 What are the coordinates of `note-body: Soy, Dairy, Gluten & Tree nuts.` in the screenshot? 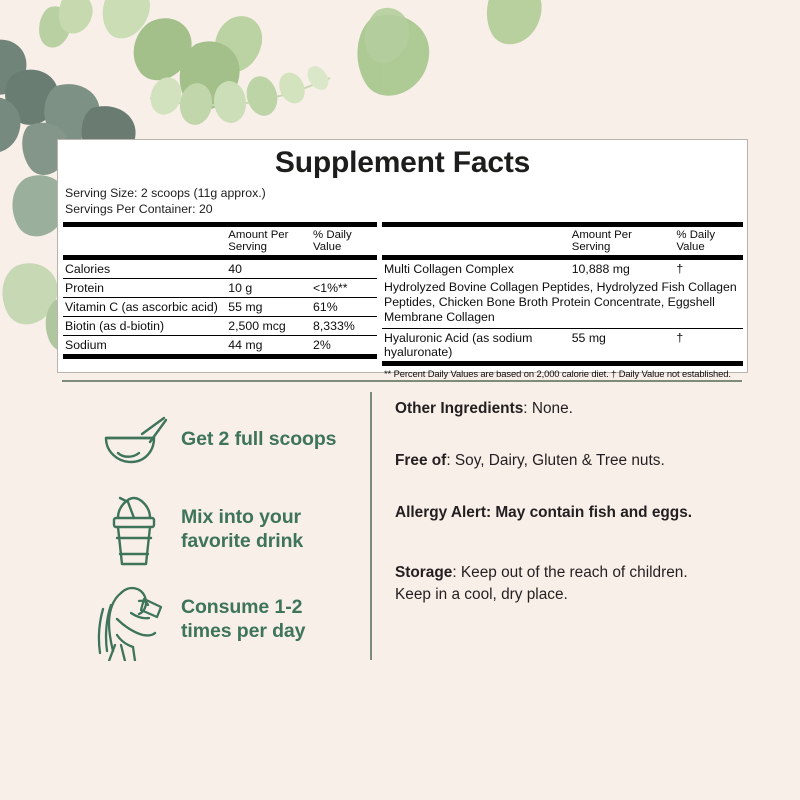 It's located at (559, 460).